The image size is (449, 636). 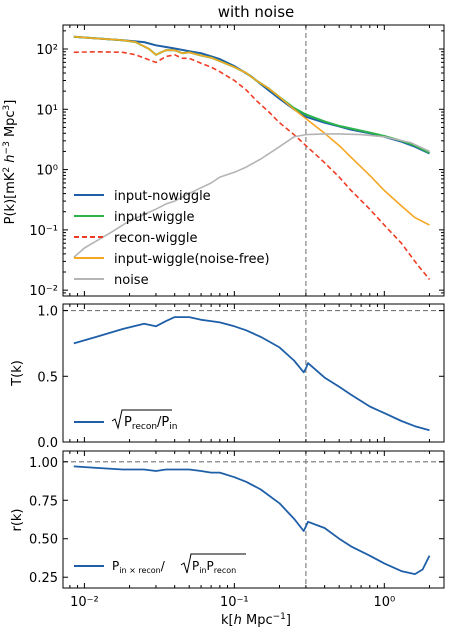 I want to click on legend-label: recon-wiggle, so click(x=155, y=238).